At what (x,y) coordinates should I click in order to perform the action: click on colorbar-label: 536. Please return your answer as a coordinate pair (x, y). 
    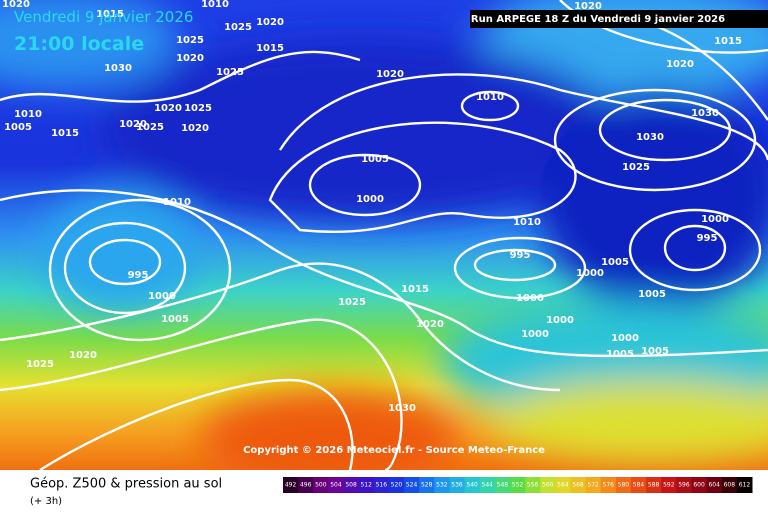
    Looking at the image, I should click on (457, 485).